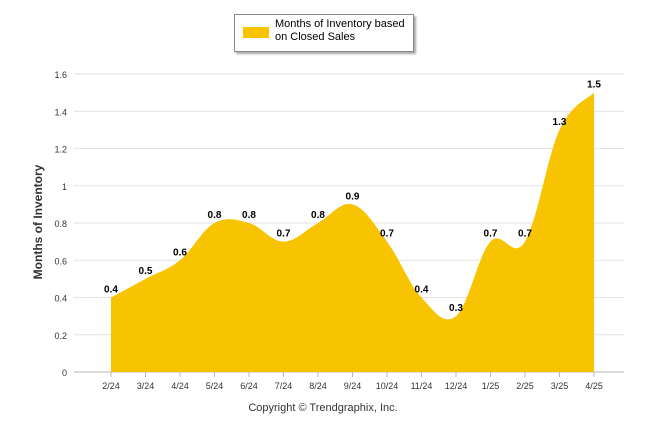  Describe the element at coordinates (60, 150) in the screenshot. I see `y-tick-label: 1.2` at that location.